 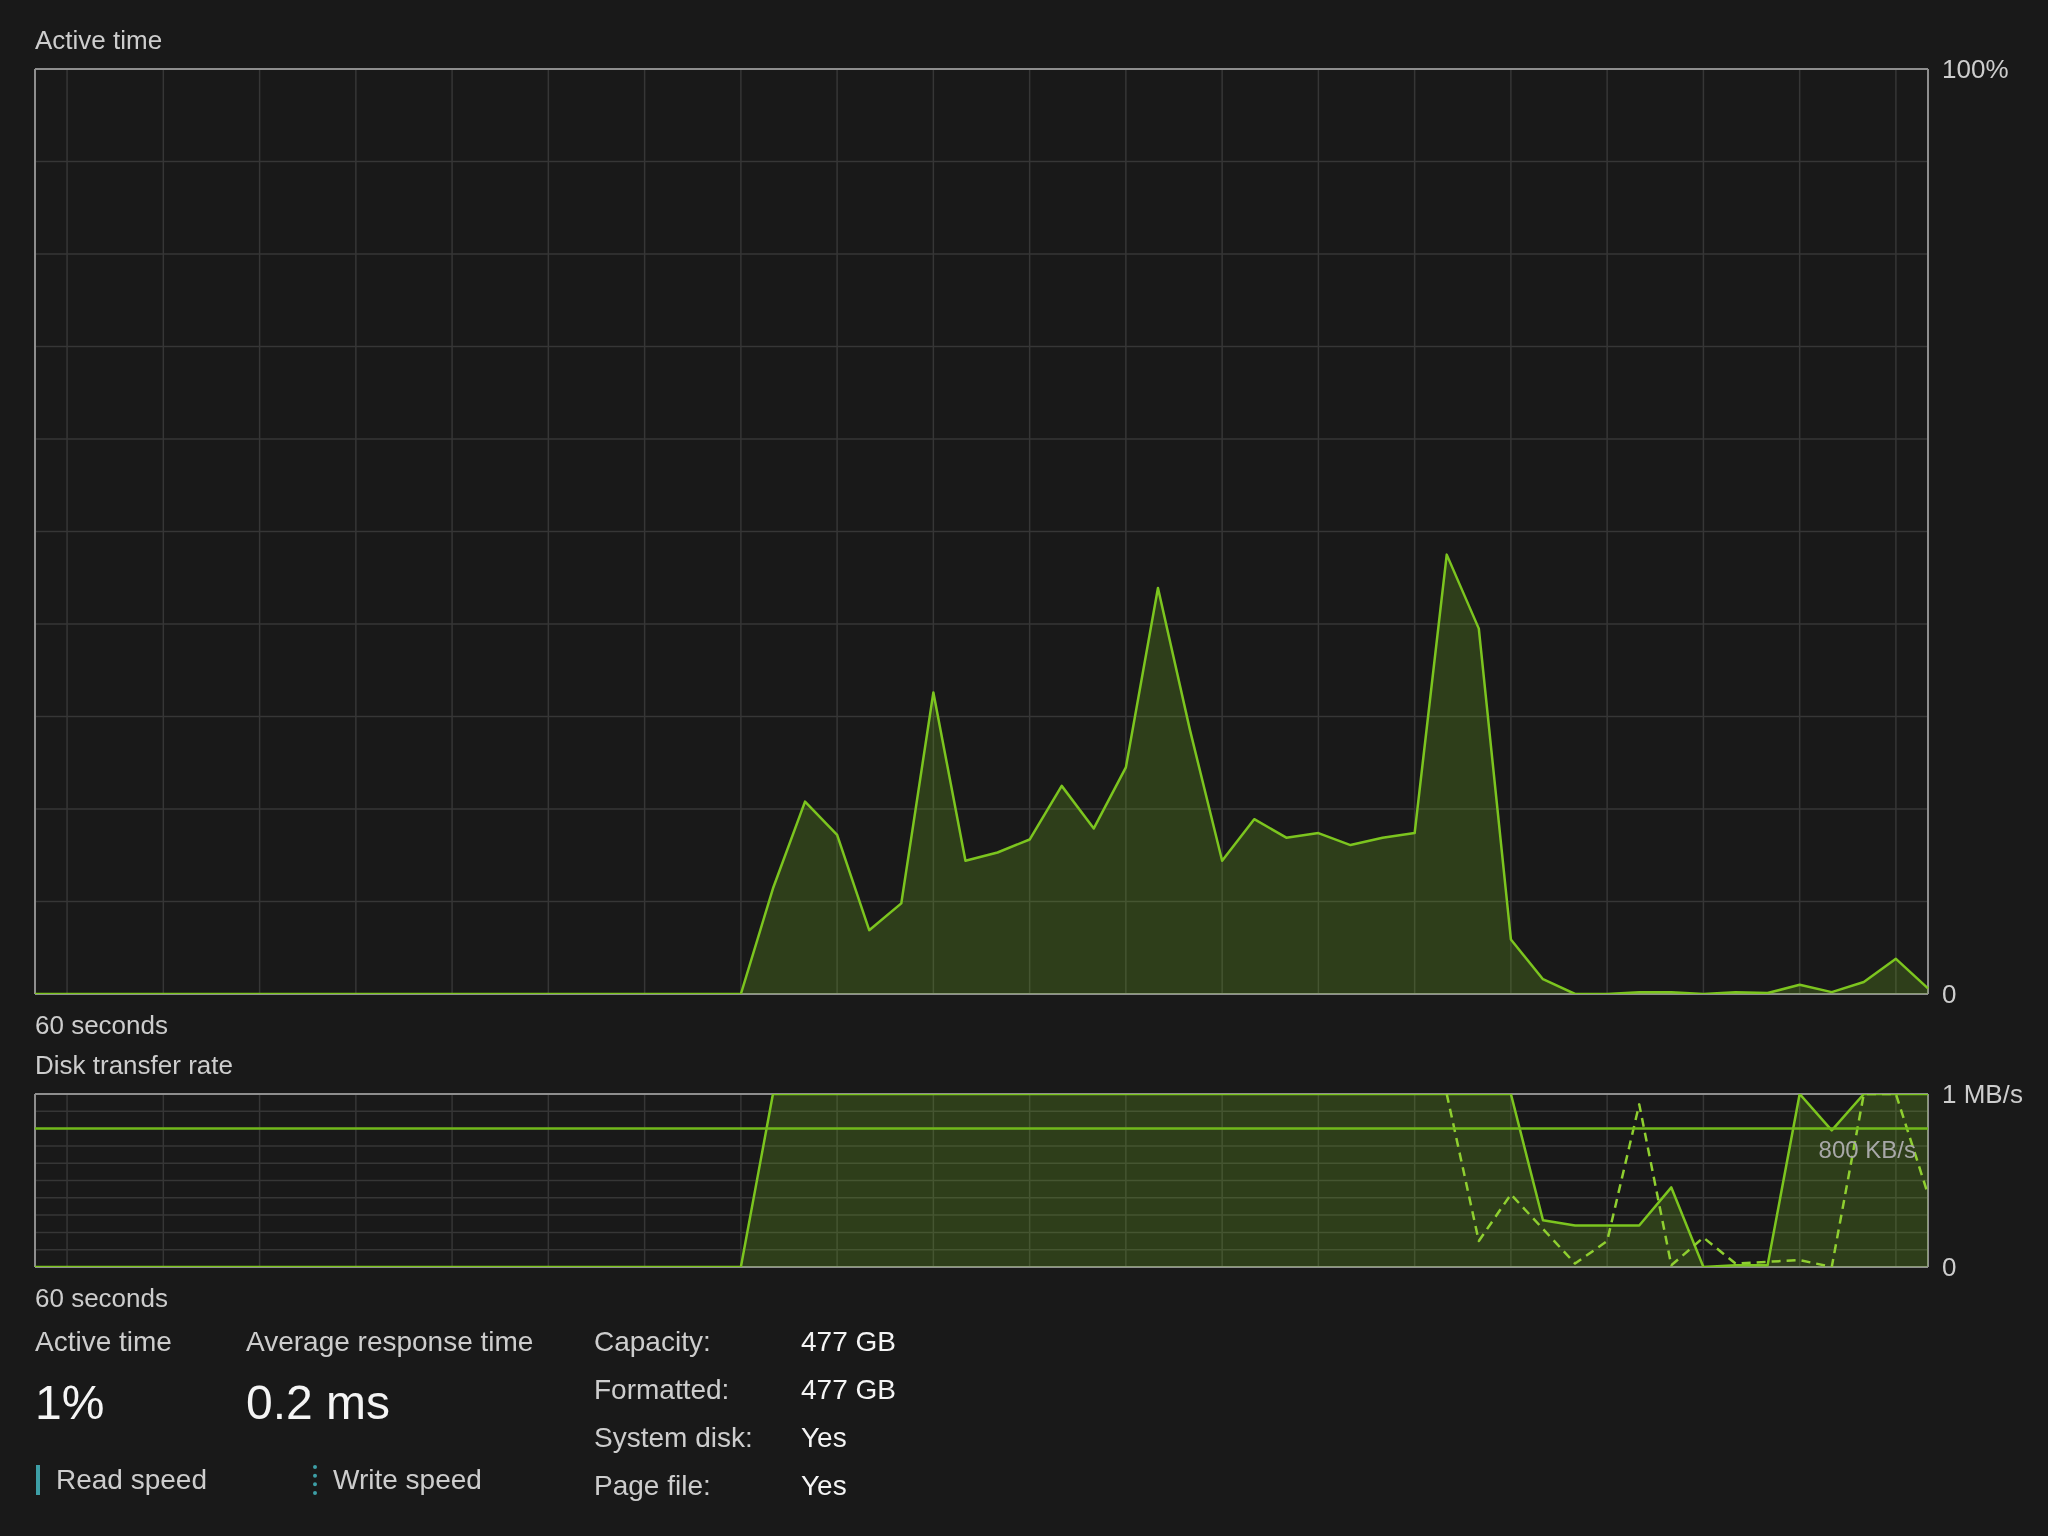 What do you see at coordinates (1975, 69) in the screenshot?
I see `y-tick-label: 100%` at bounding box center [1975, 69].